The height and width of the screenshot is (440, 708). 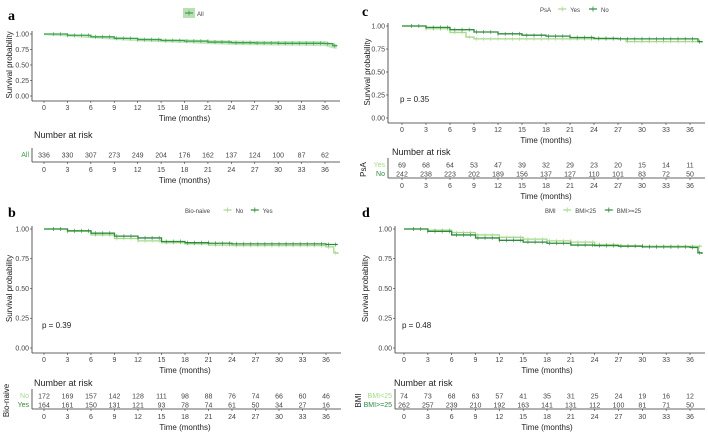 I want to click on y-tick-label: 0.75, so click(x=22, y=50).